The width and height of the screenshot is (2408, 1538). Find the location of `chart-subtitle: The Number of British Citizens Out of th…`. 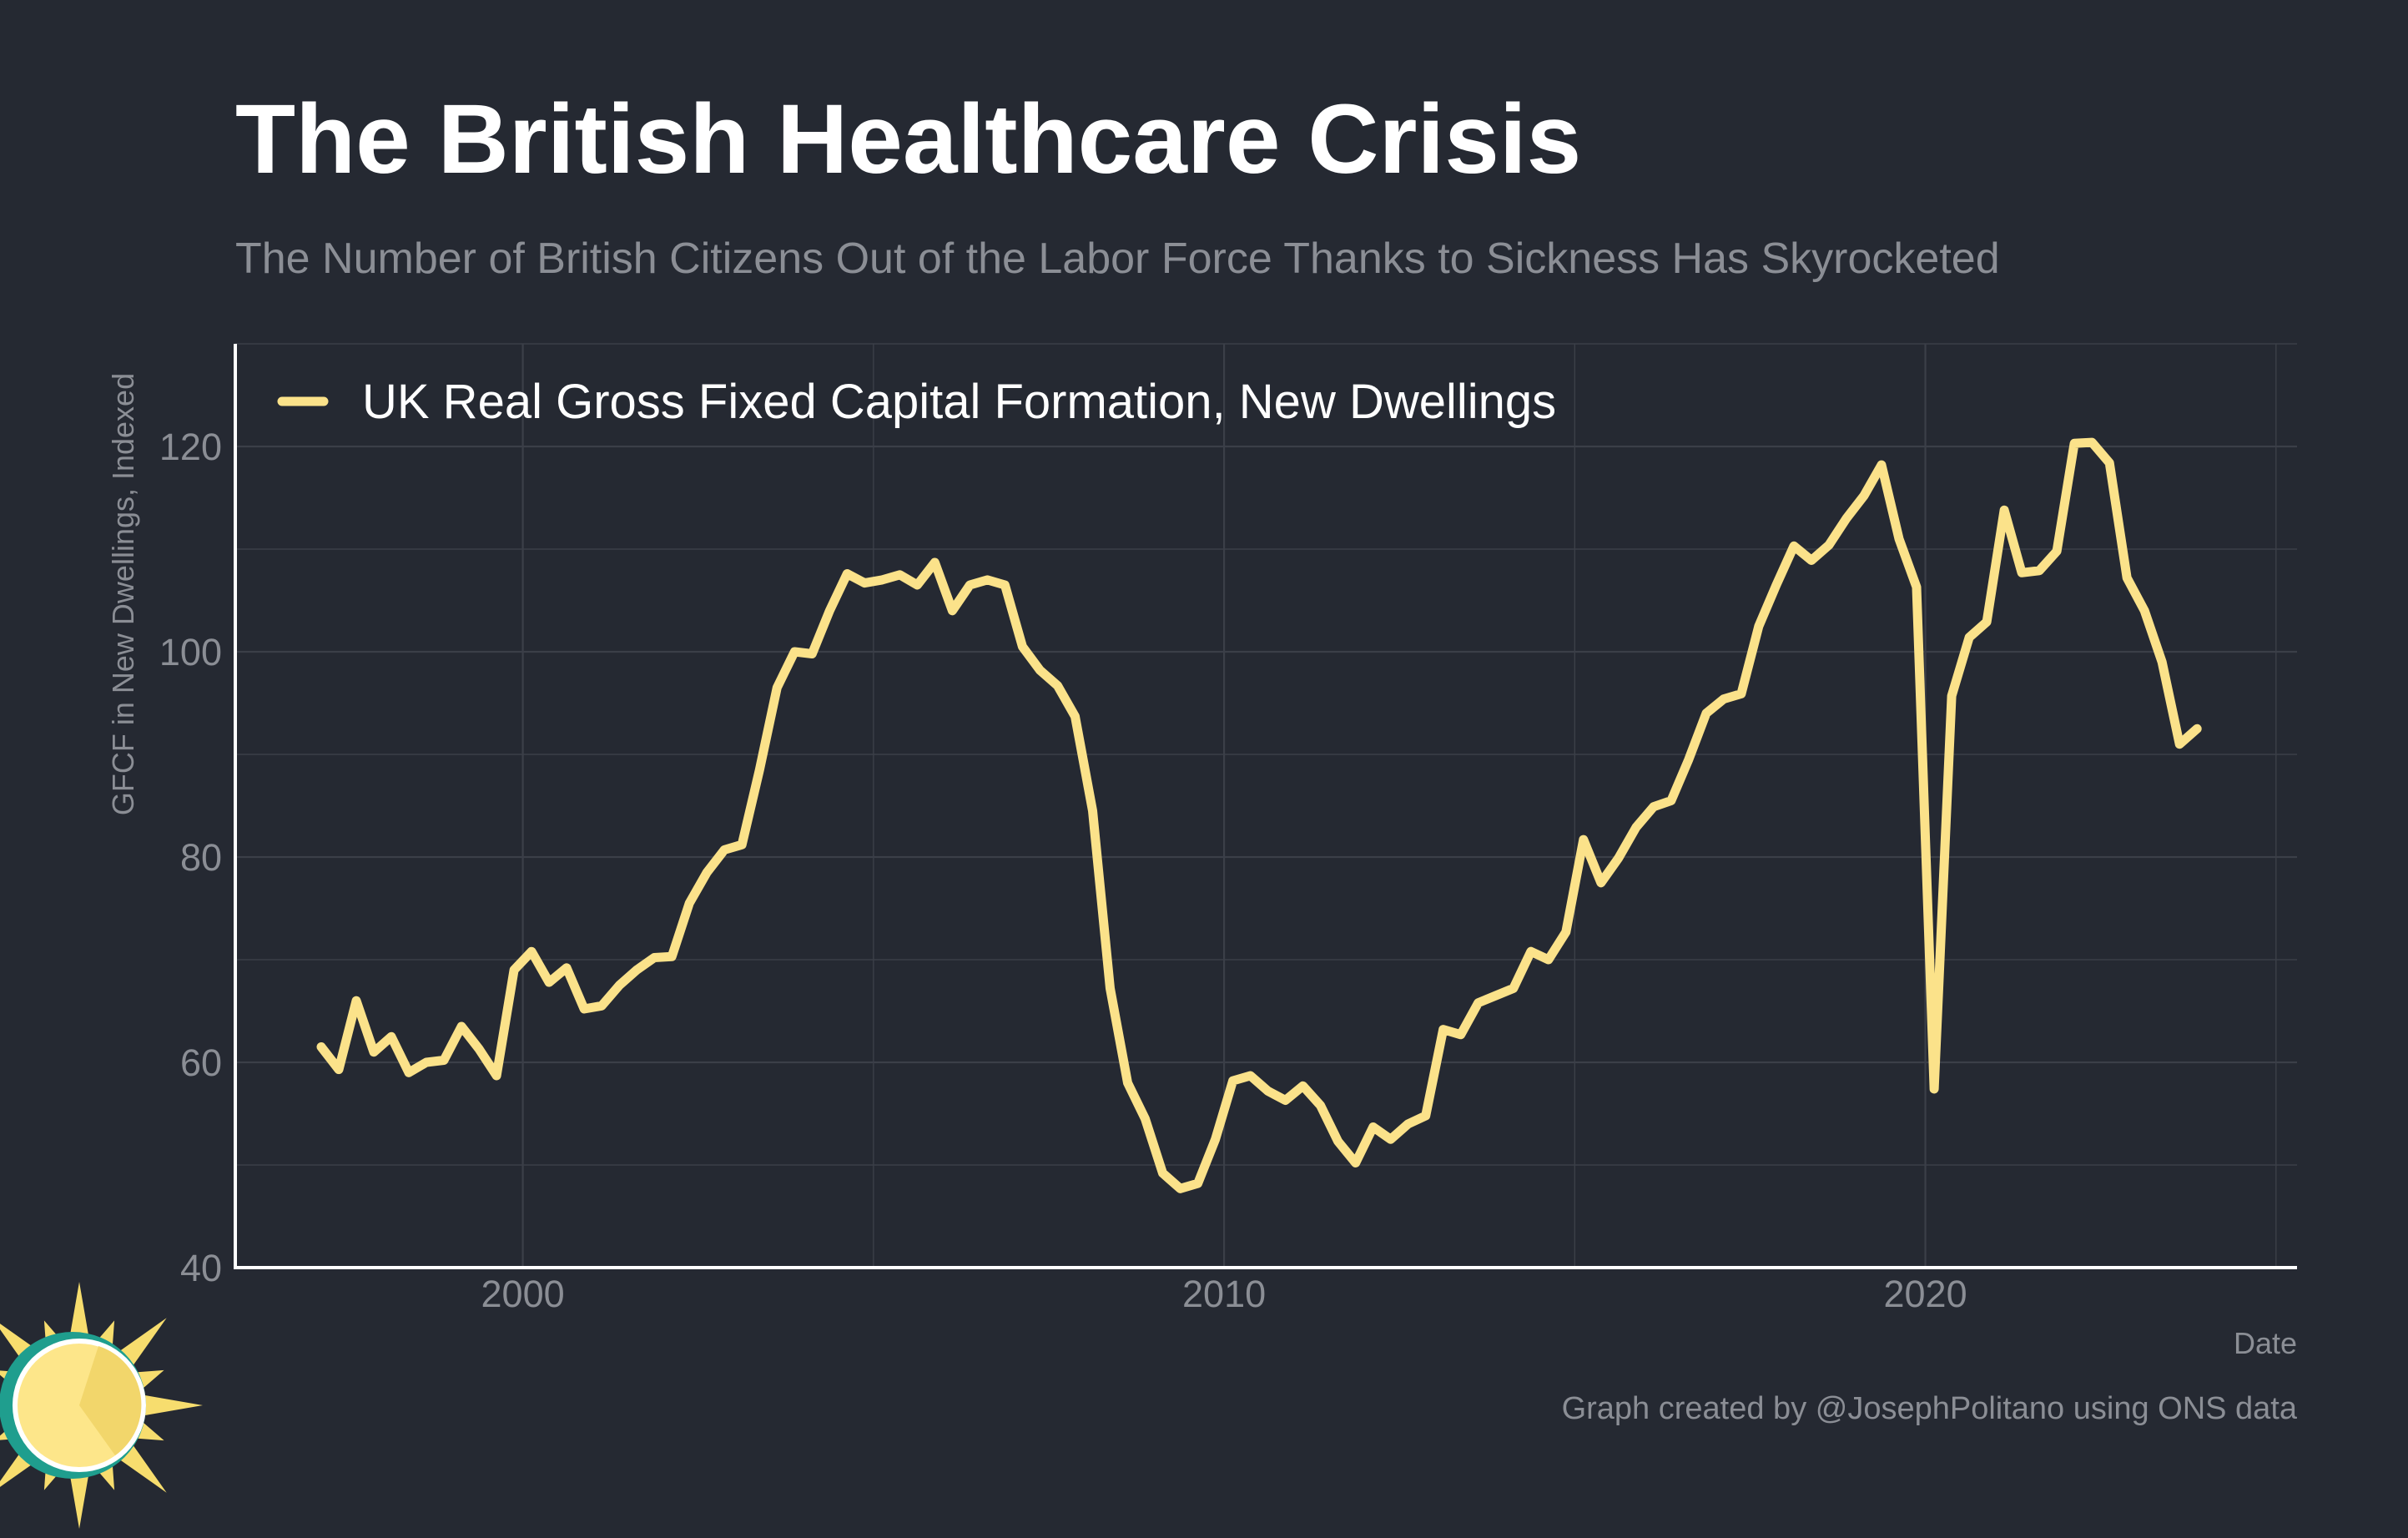

chart-subtitle: The Number of British Citizens Out of th… is located at coordinates (1117, 258).